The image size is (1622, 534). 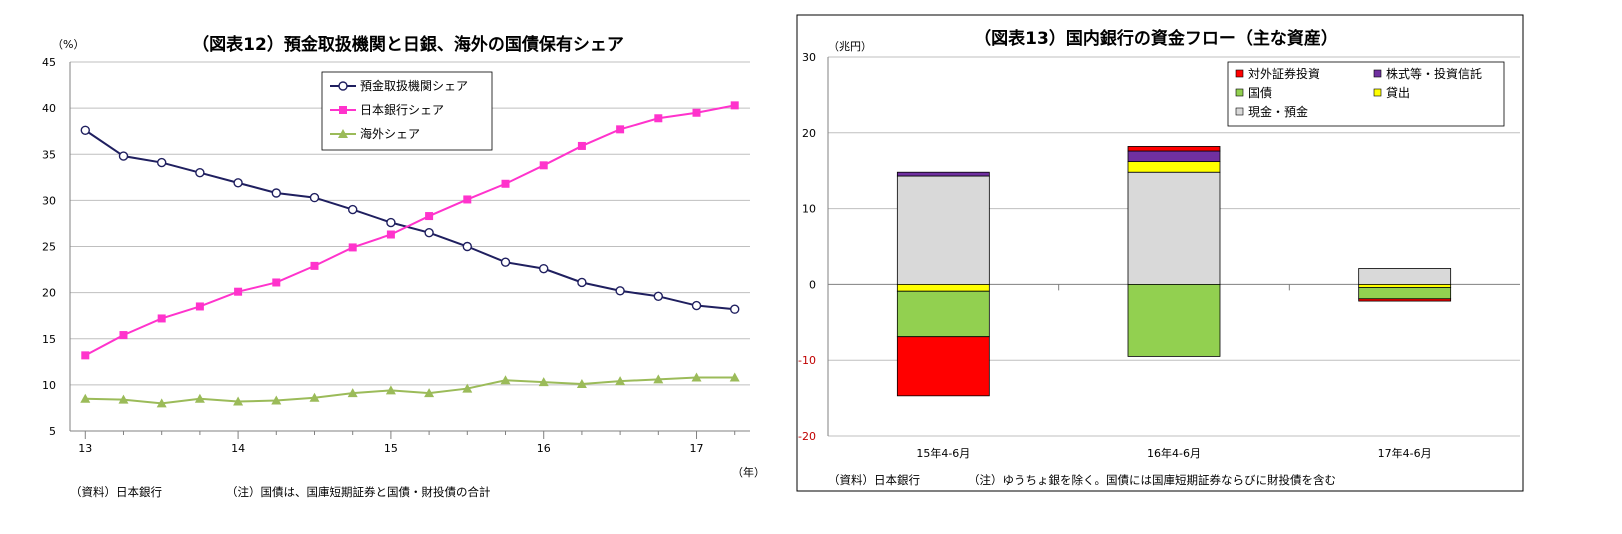 What do you see at coordinates (807, 247) in the screenshot?
I see `chart-13-y-tick-labels: -20 -10 0 10 20 30` at bounding box center [807, 247].